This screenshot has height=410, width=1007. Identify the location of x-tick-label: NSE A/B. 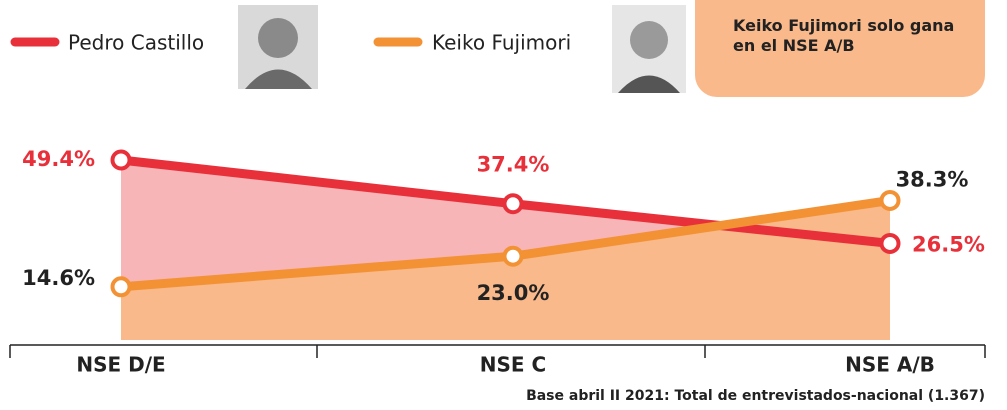
(890, 365).